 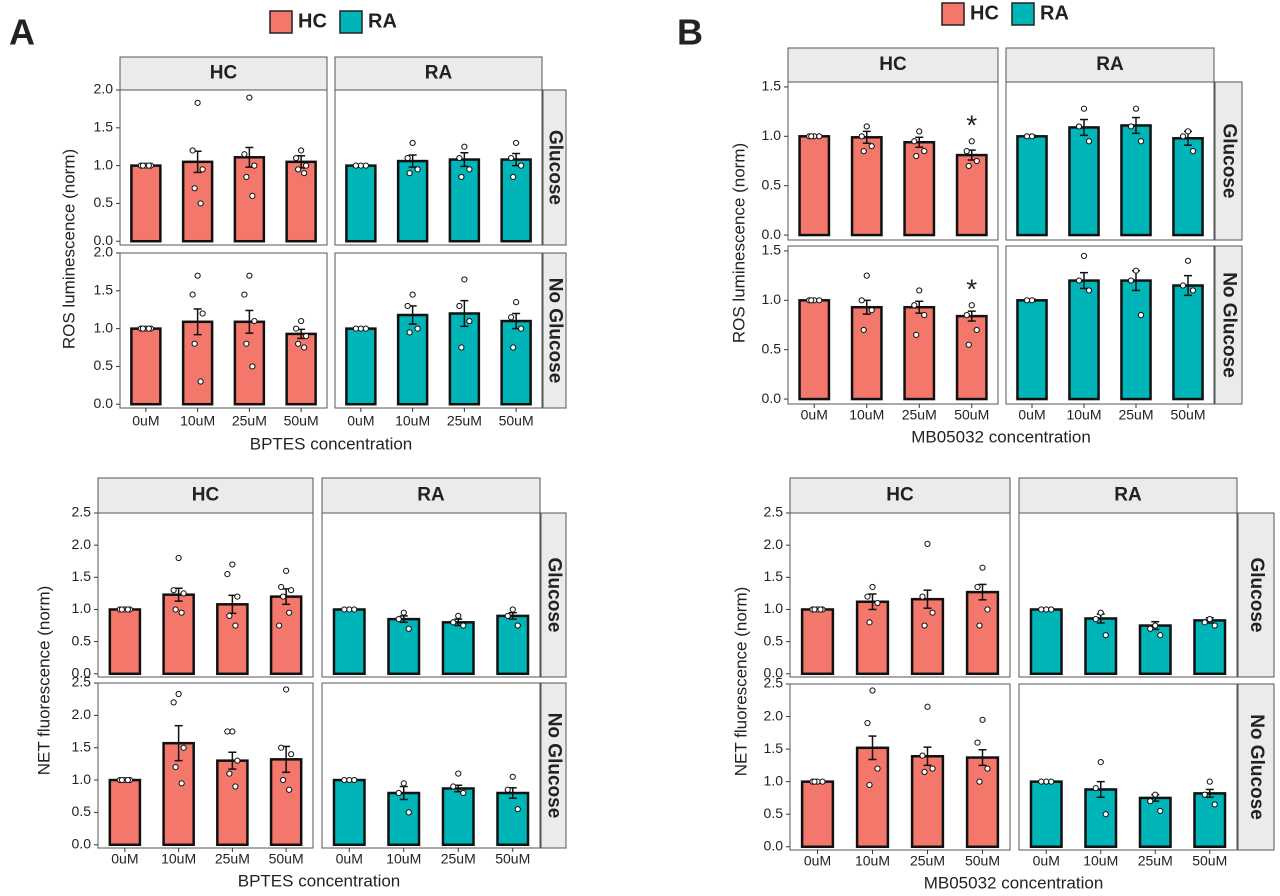 I want to click on y-tick-label: 2.5, so click(x=82, y=512).